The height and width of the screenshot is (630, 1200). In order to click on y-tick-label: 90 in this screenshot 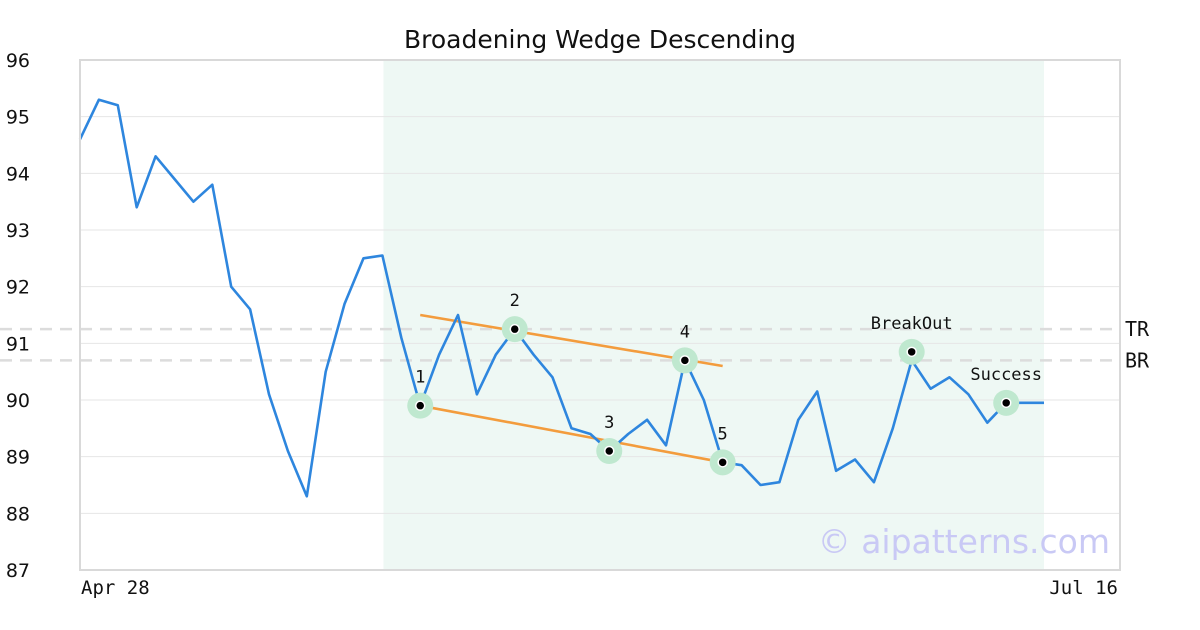, I will do `click(18, 401)`.